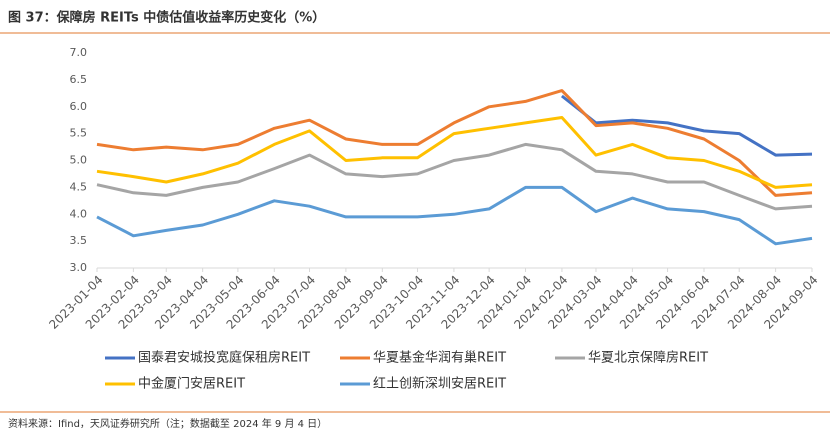 The width and height of the screenshot is (830, 433). I want to click on y-tick-label: 5.5, so click(79, 133).